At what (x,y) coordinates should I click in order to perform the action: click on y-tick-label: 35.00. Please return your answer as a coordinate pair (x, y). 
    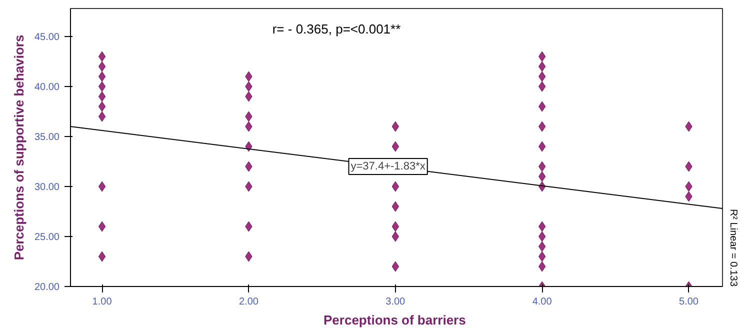
    Looking at the image, I should click on (47, 137).